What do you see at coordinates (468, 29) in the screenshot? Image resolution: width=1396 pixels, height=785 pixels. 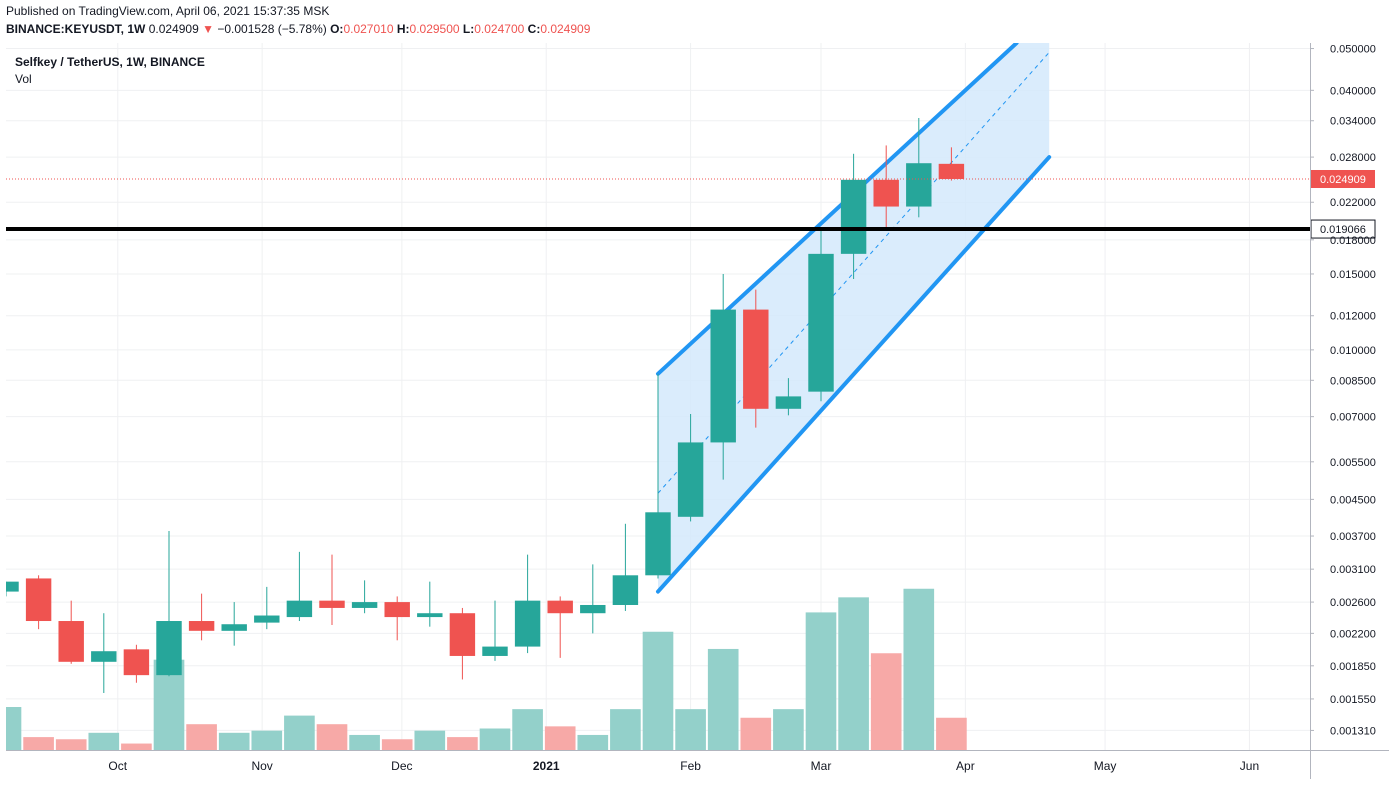 I see `low-label: L:` at bounding box center [468, 29].